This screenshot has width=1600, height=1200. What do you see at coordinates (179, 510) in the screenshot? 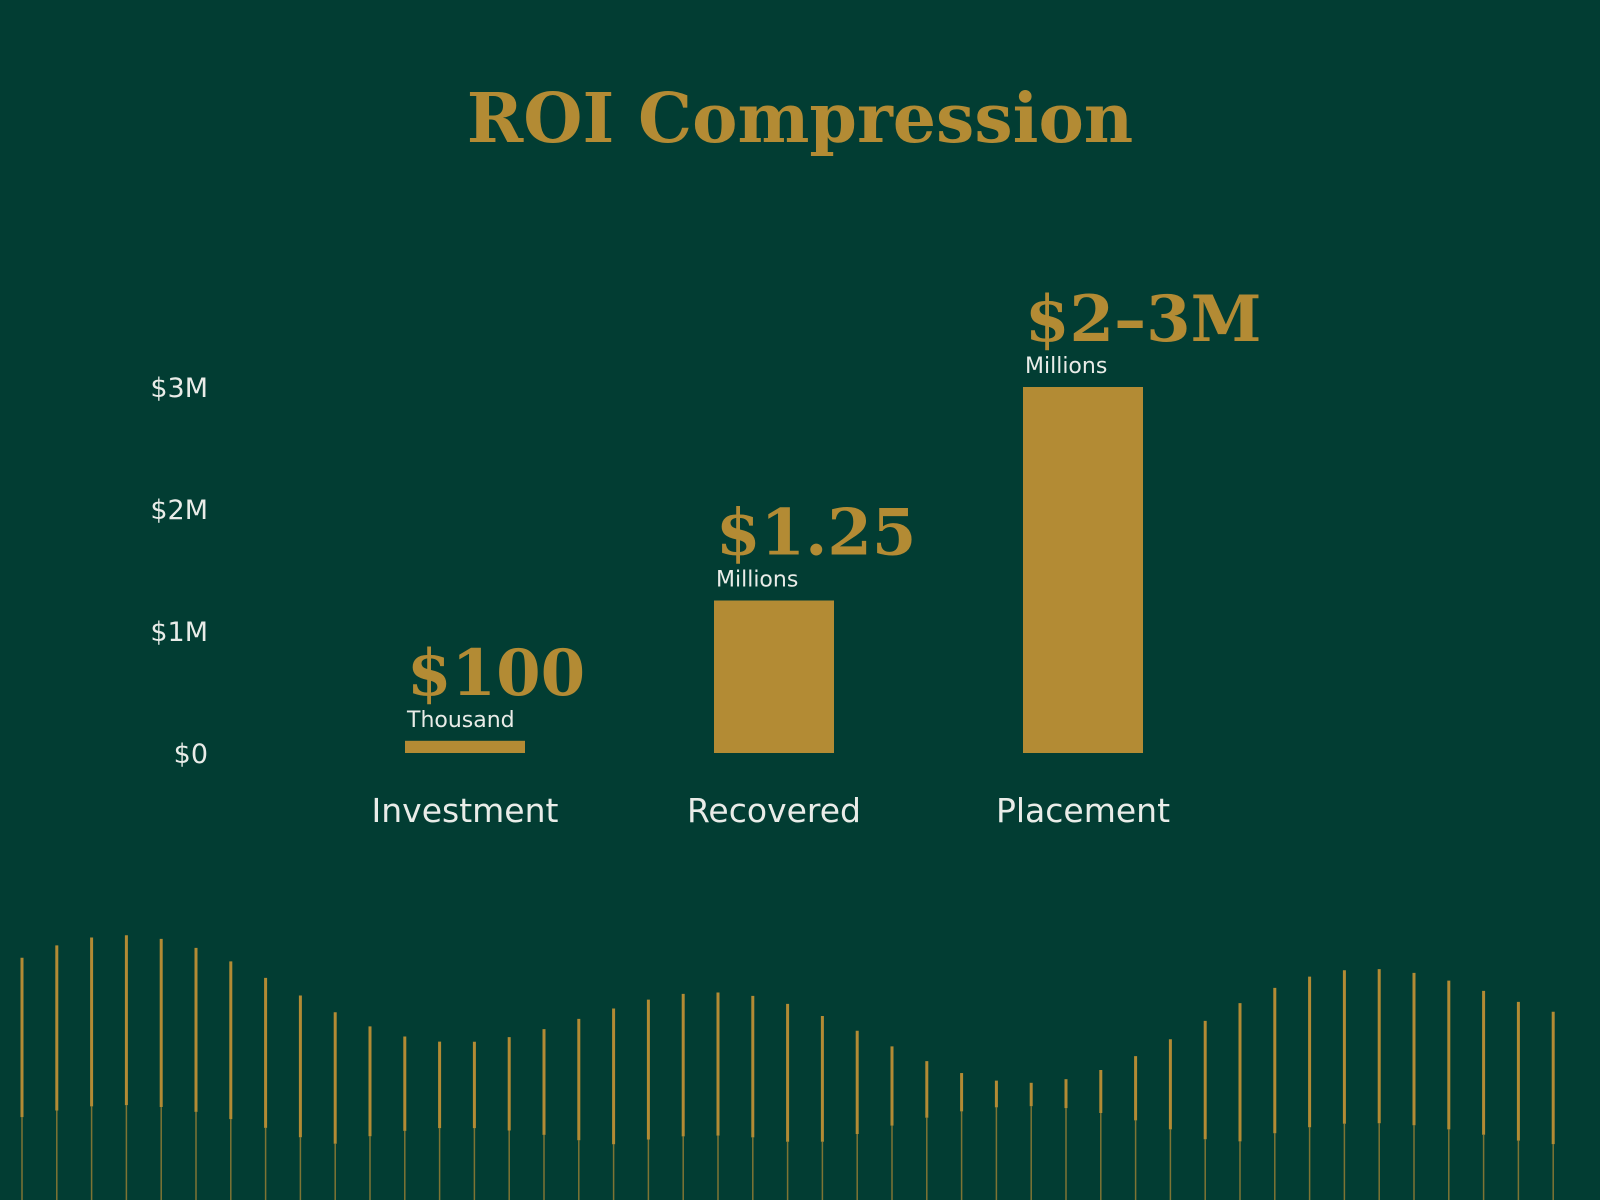
I see `y-tick-label: $2M` at bounding box center [179, 510].